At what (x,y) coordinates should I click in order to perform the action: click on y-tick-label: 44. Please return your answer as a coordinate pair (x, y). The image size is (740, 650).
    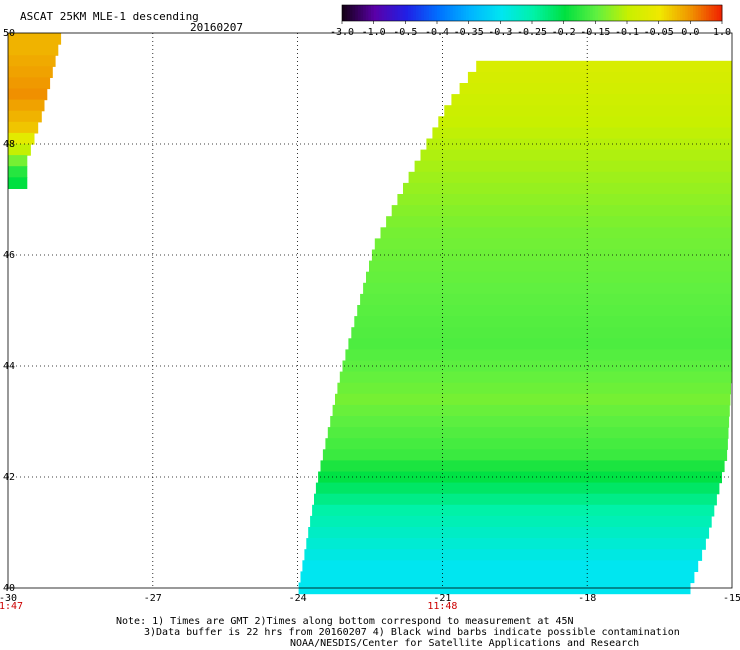
    Looking at the image, I should click on (9, 366).